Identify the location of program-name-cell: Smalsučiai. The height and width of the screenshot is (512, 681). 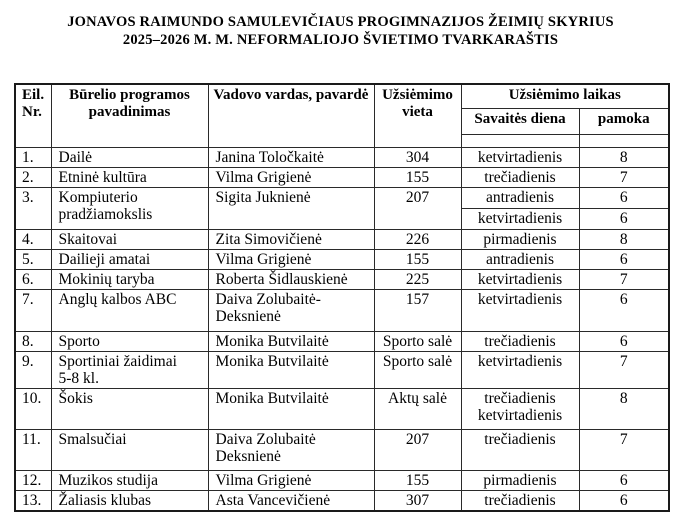
(129, 449).